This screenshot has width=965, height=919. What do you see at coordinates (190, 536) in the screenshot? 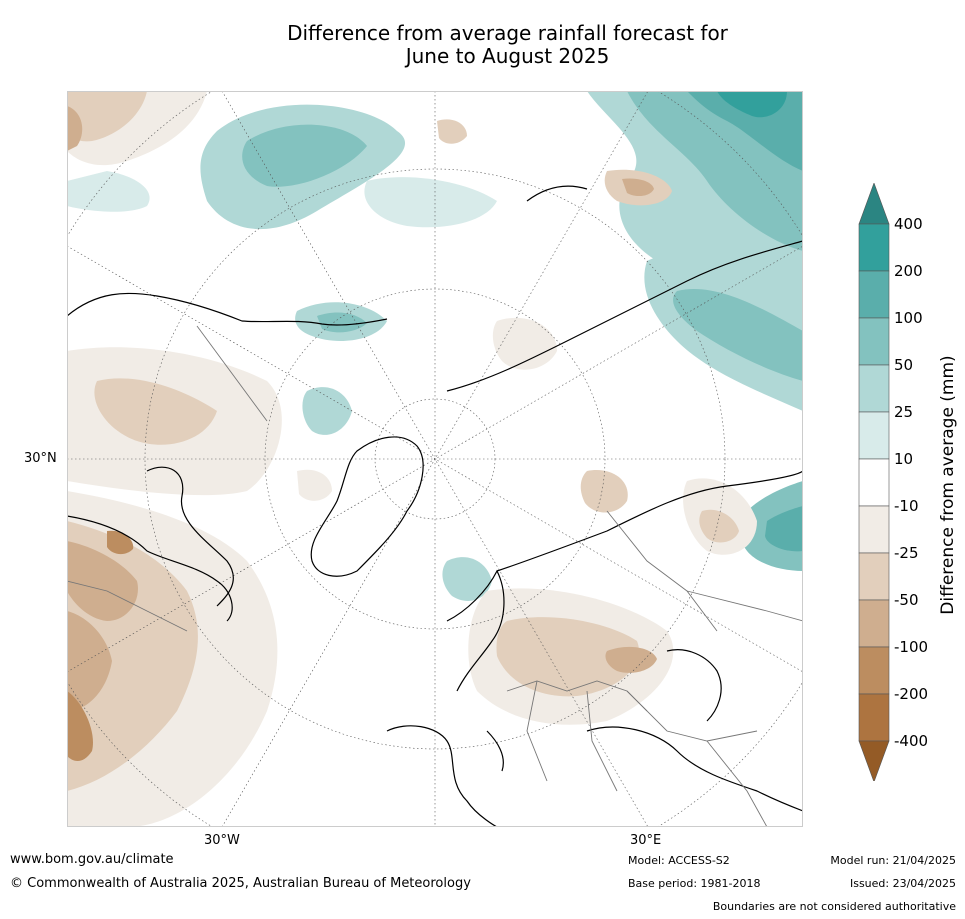
I see `hudson-bay-coast` at bounding box center [190, 536].